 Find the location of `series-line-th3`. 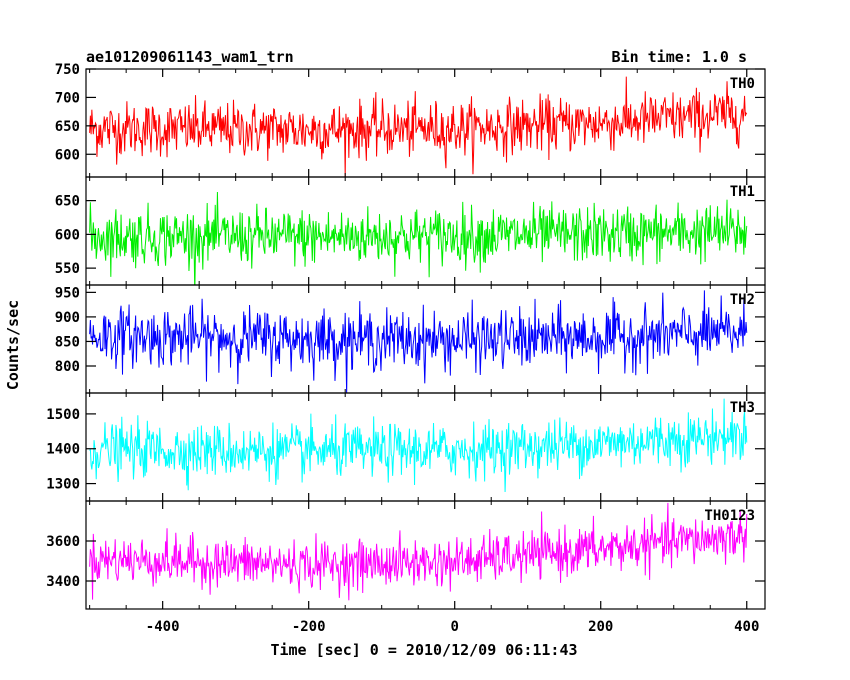

series-line-th3 is located at coordinates (418, 445).